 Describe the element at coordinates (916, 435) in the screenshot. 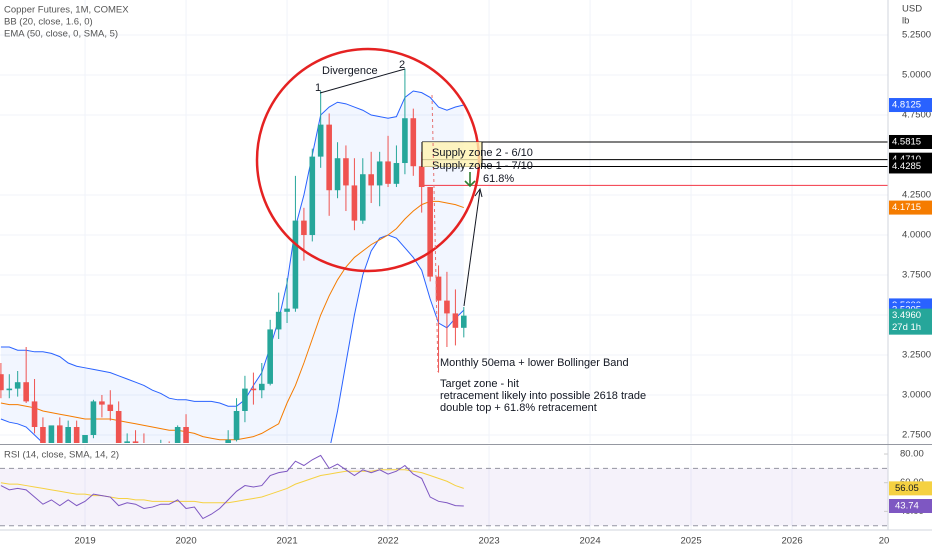

I see `y-tick-label: 2.7500` at that location.